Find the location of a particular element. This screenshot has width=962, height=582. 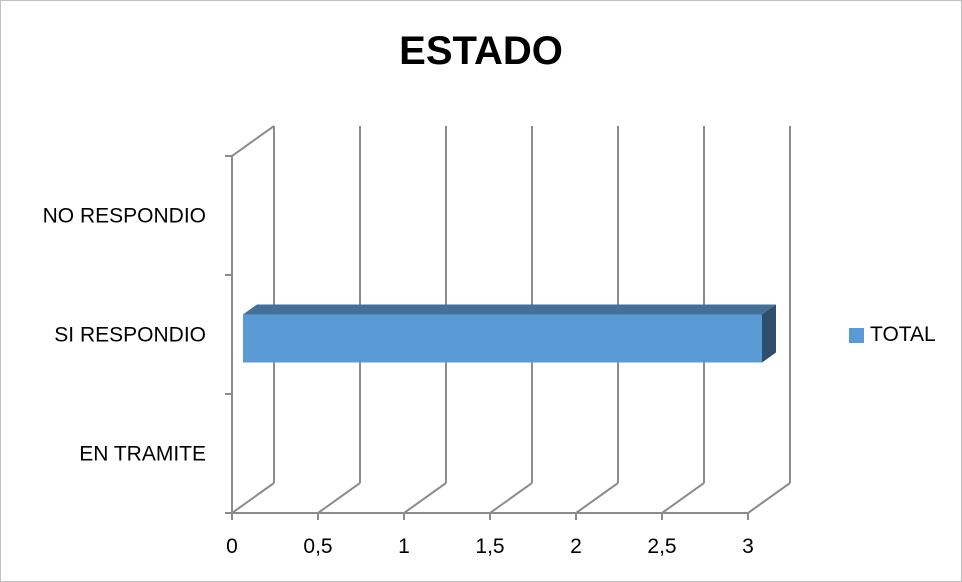

bar-si-respondio is located at coordinates (502, 338).